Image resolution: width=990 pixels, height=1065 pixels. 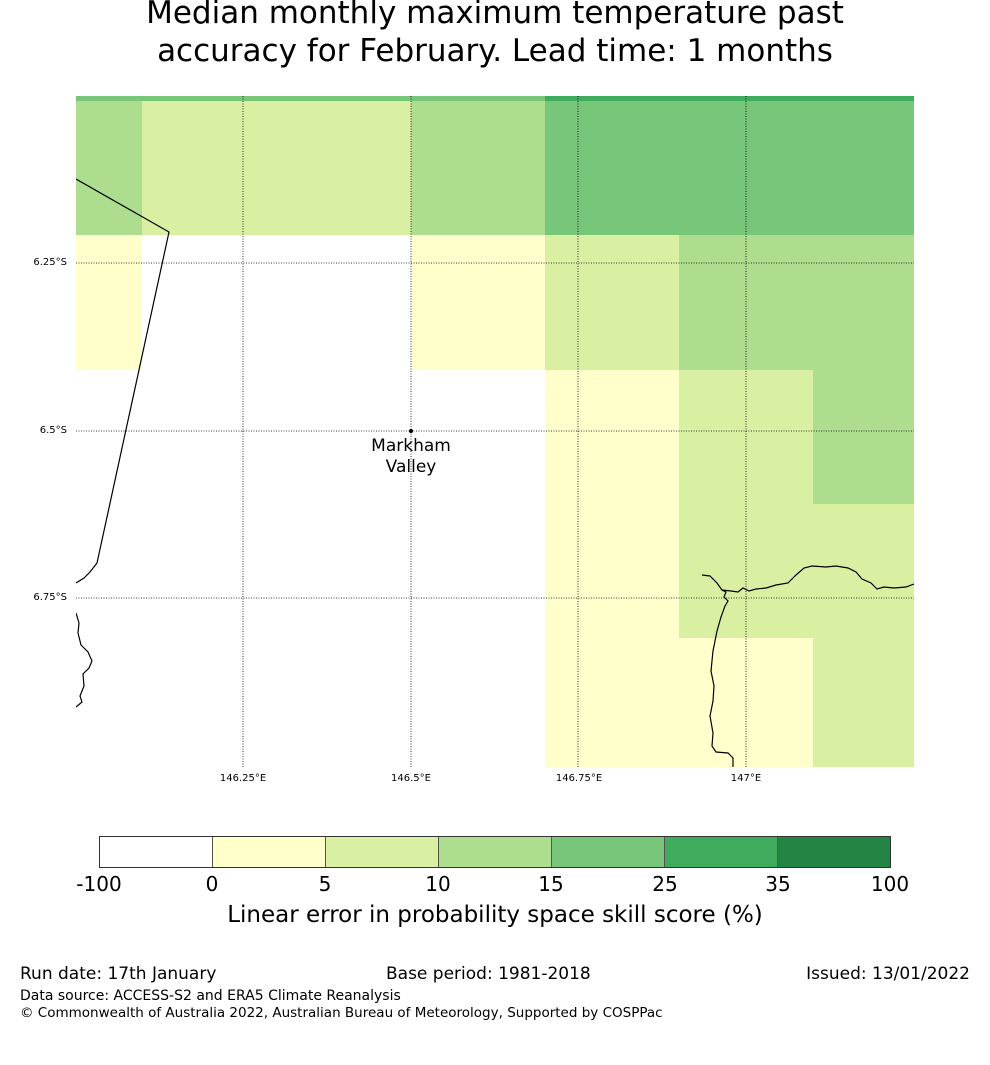 I want to click on base-period: Base period: 1981-2018, so click(x=488, y=974).